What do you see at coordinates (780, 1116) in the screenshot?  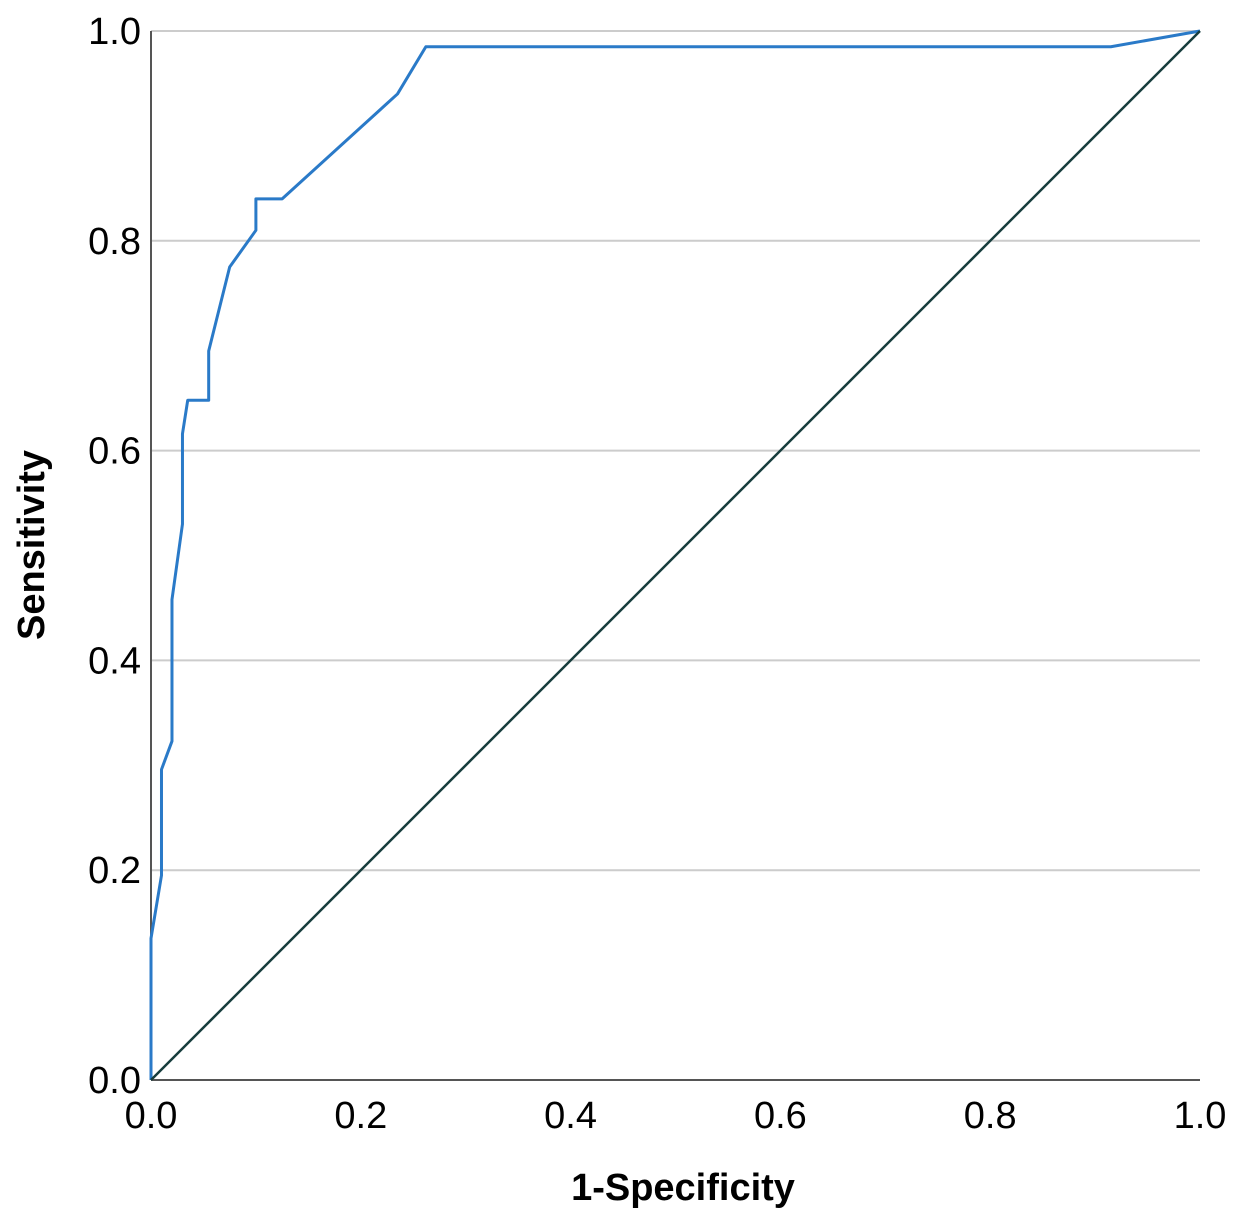 I see `x-tick-label: 0.6` at bounding box center [780, 1116].